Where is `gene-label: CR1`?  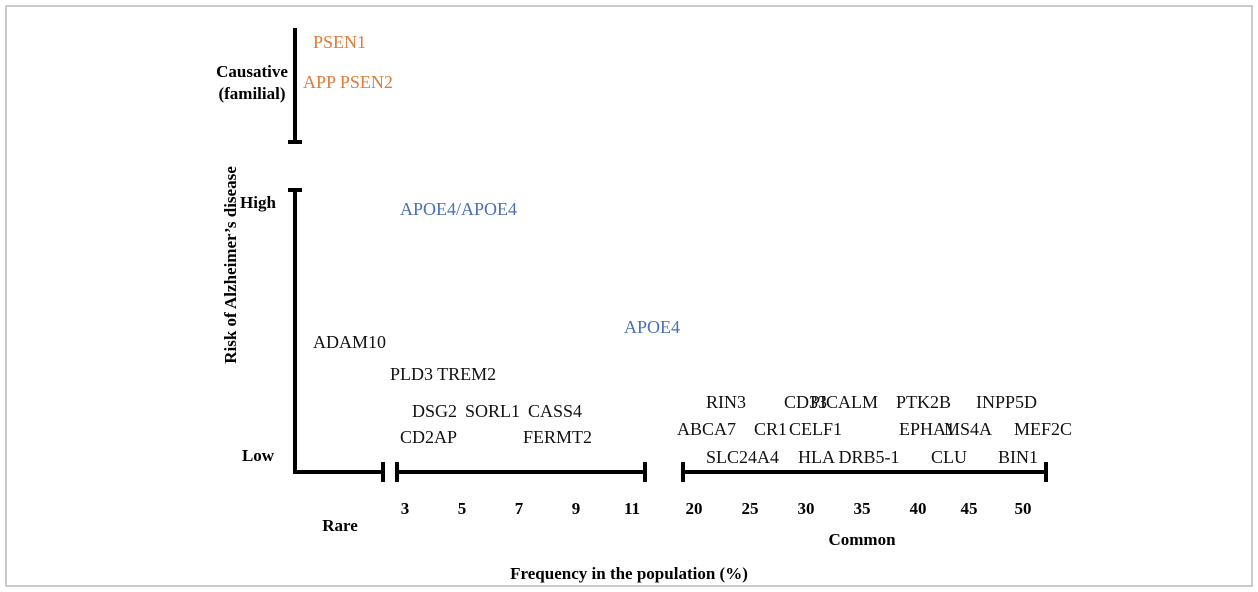
gene-label: CR1 is located at coordinates (770, 429).